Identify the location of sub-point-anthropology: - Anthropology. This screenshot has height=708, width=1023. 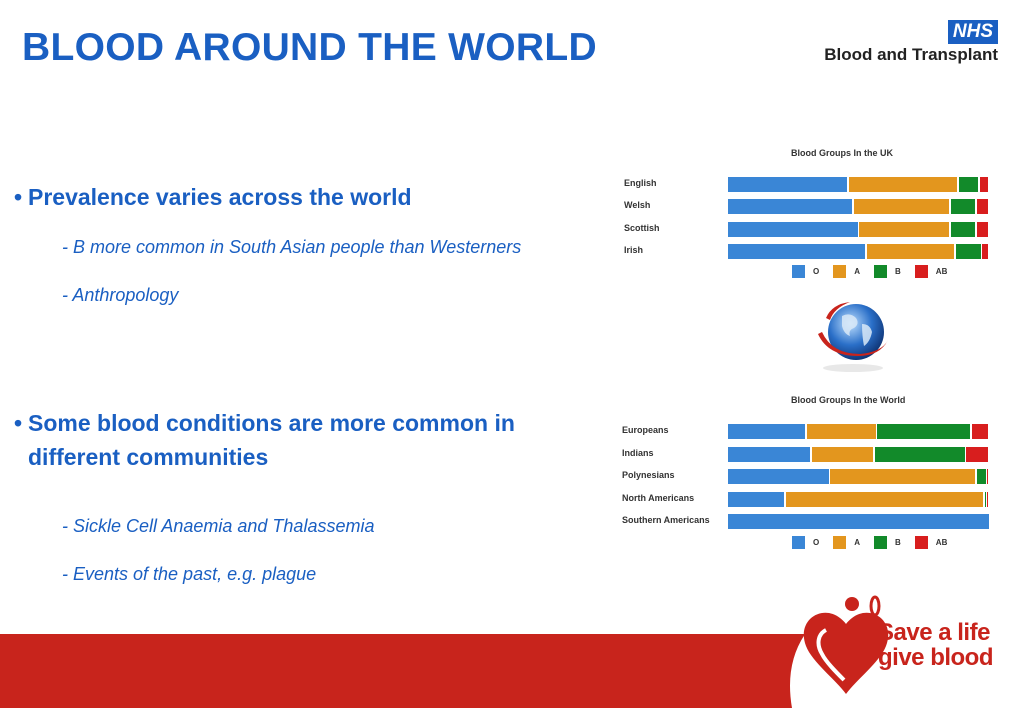
(120, 295).